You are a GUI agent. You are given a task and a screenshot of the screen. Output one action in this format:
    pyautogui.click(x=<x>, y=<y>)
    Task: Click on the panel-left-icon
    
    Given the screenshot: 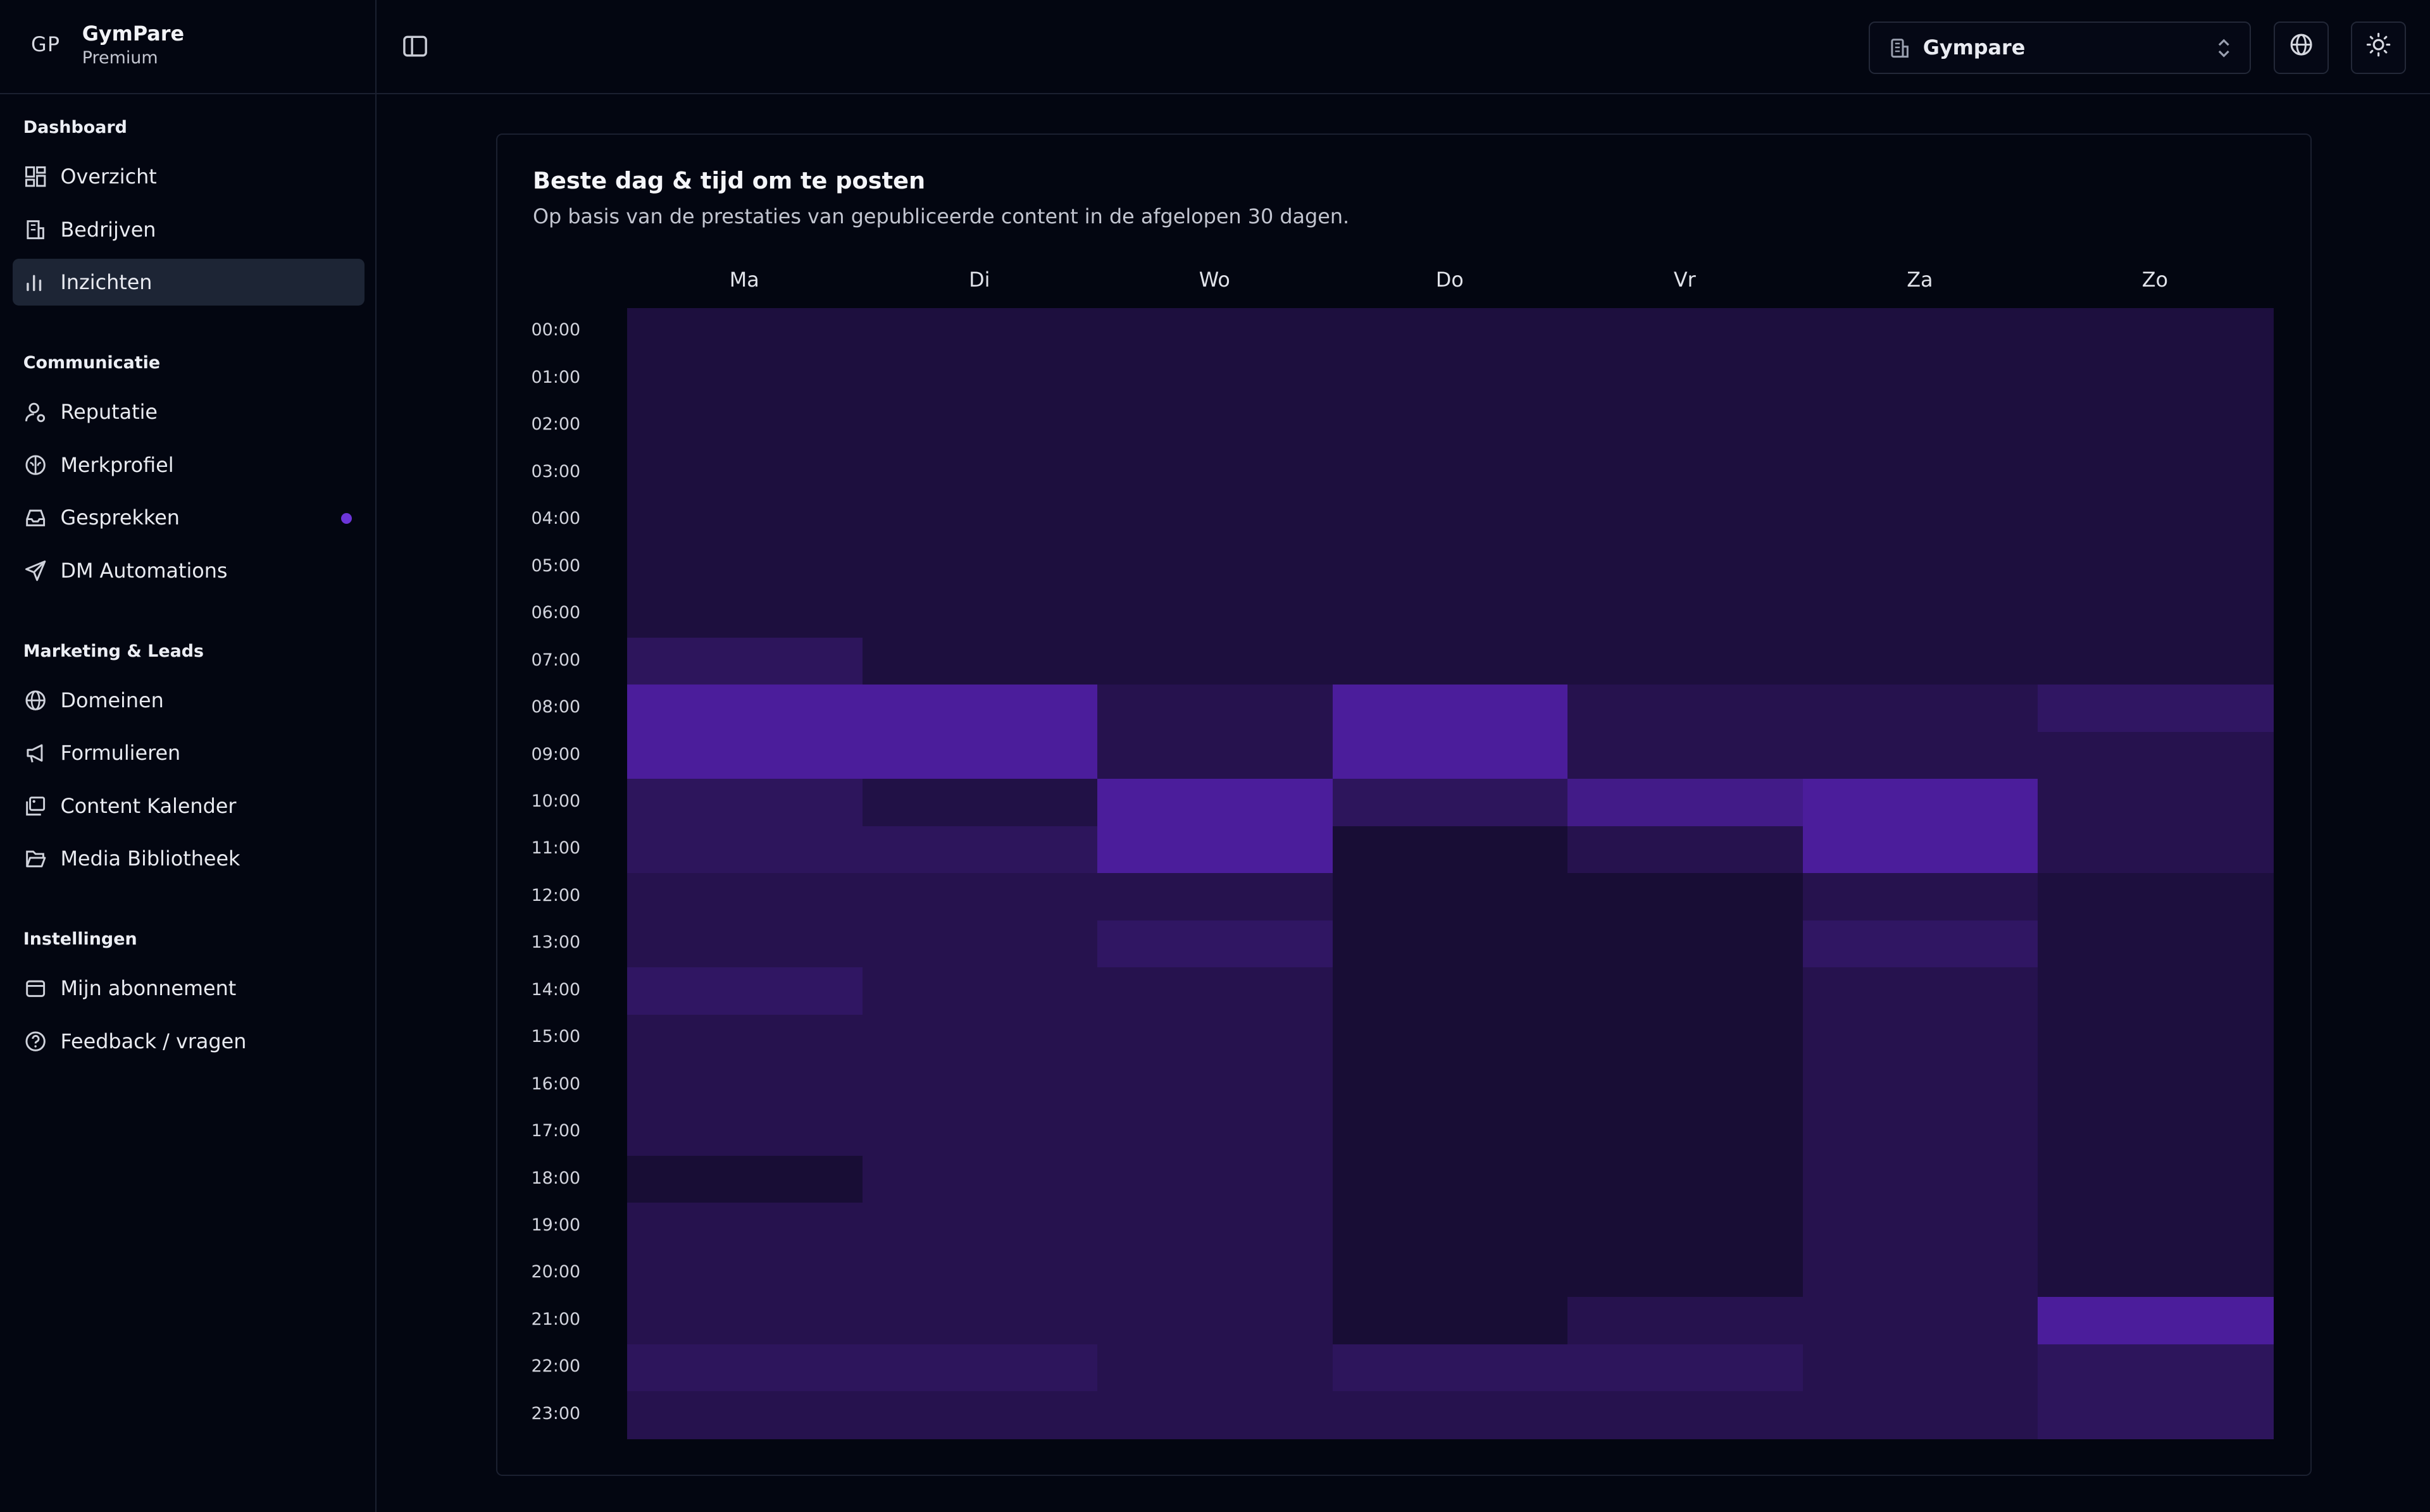 What is the action you would take?
    pyautogui.click(x=415, y=46)
    